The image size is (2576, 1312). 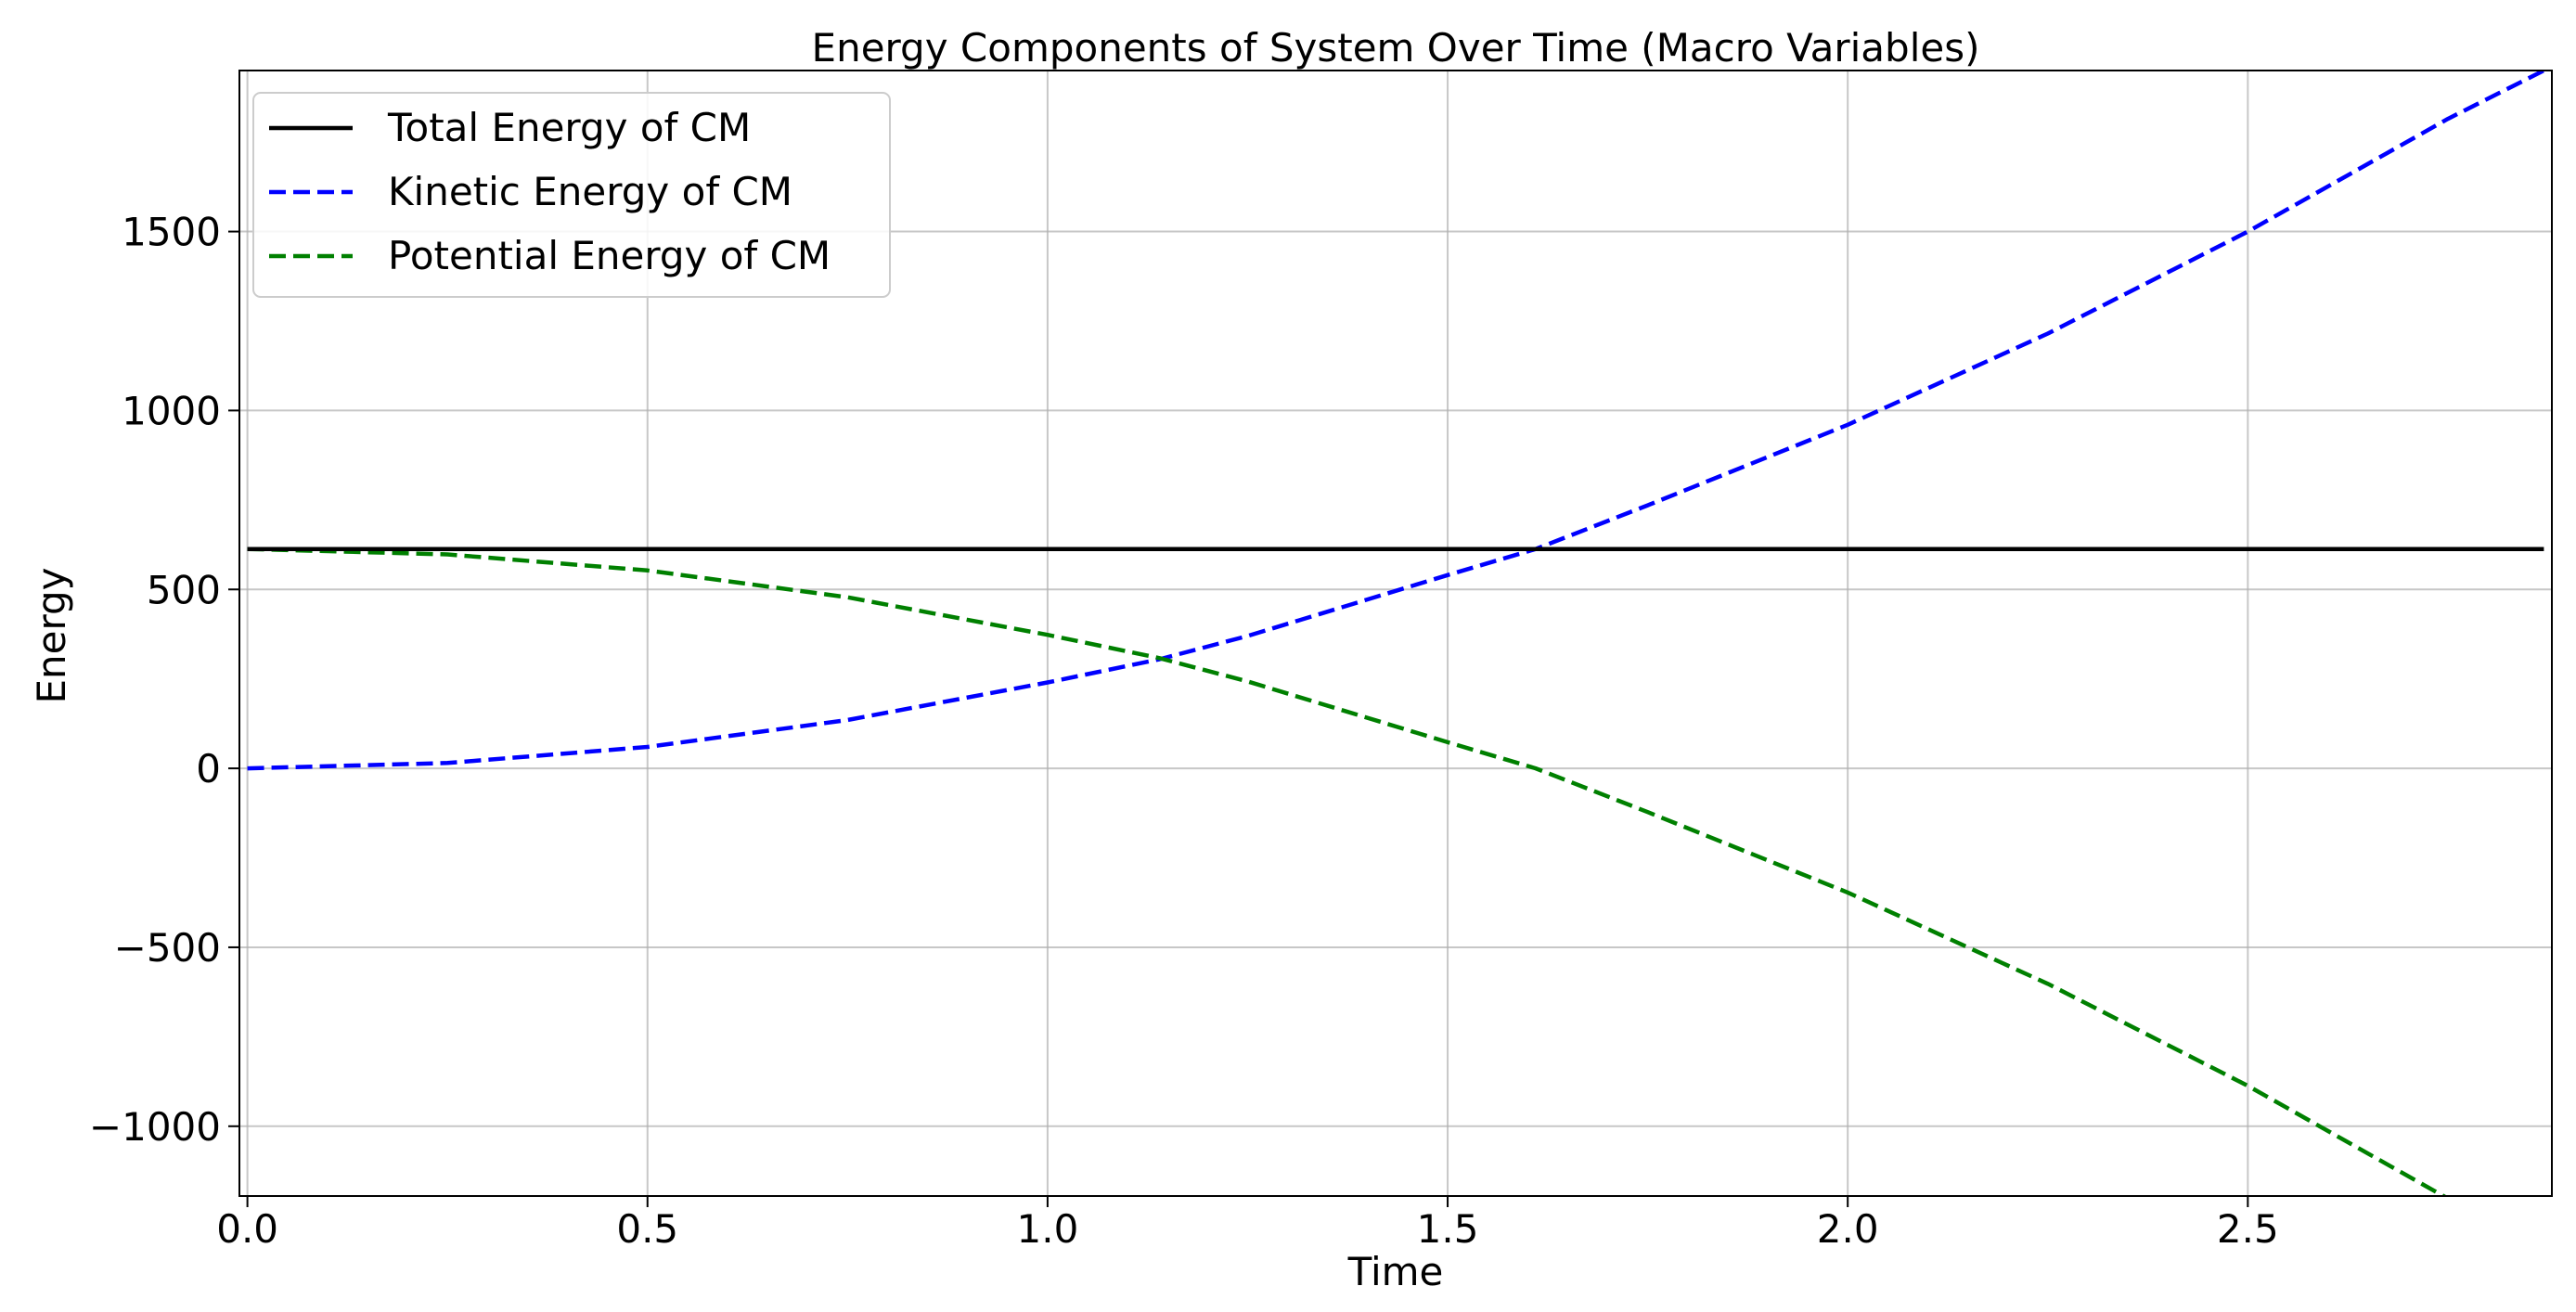 What do you see at coordinates (1395, 1271) in the screenshot?
I see `x-axis-label: Time` at bounding box center [1395, 1271].